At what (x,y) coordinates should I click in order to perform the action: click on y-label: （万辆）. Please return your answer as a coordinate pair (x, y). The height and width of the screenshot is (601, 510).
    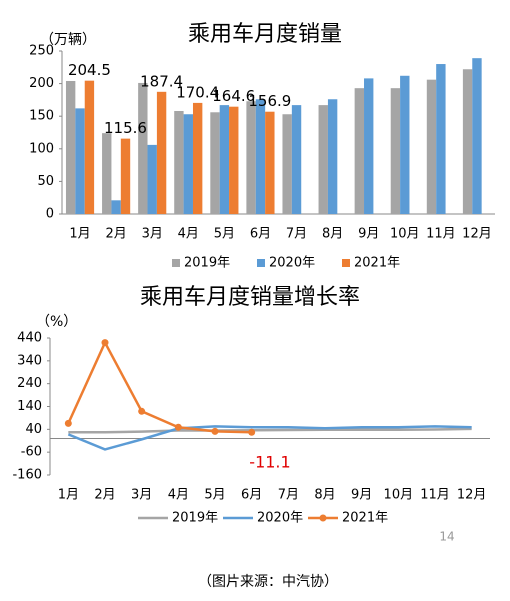
    Looking at the image, I should click on (68, 40).